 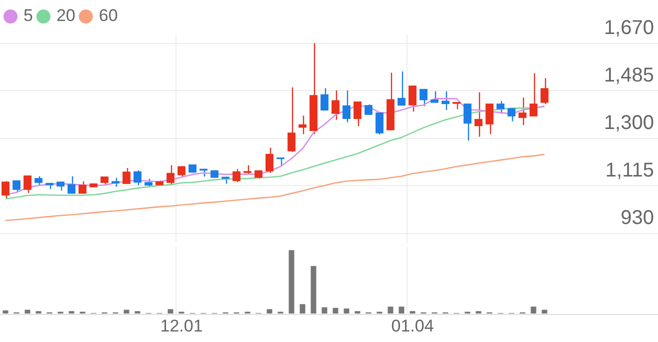 What do you see at coordinates (66, 16) in the screenshot?
I see `legend-label: 20` at bounding box center [66, 16].